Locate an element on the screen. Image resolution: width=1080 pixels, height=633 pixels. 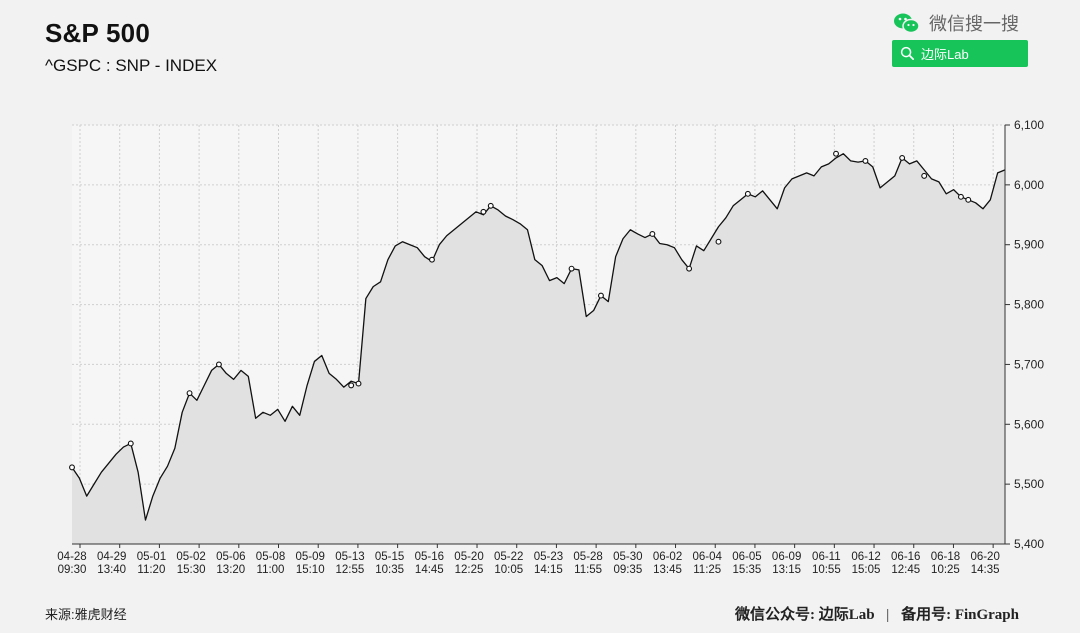
x-tick-label-time: 11:00 is located at coordinates (271, 570).